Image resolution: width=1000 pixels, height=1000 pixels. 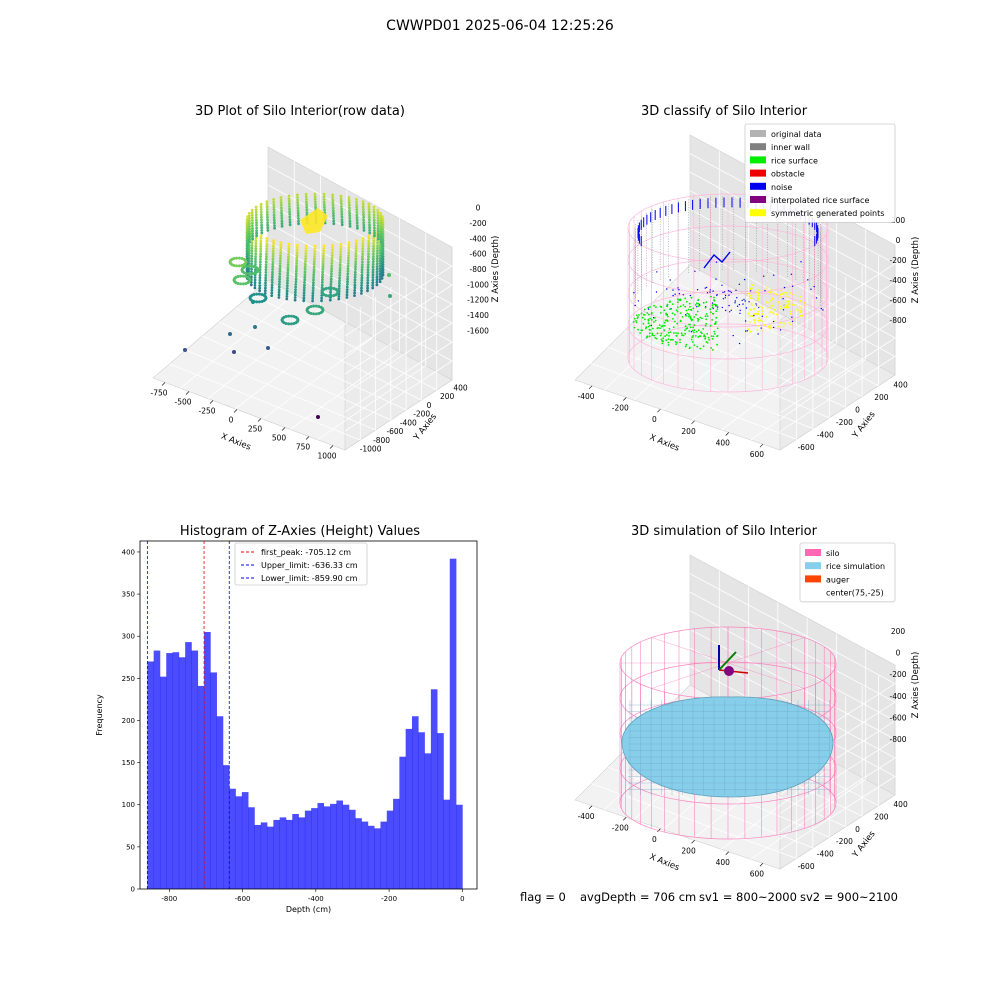 What do you see at coordinates (586, 816) in the screenshot?
I see `x-tick-label: -400` at bounding box center [586, 816].